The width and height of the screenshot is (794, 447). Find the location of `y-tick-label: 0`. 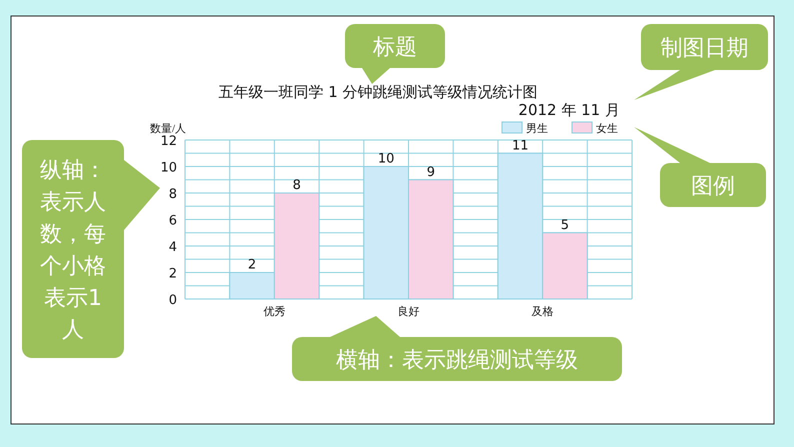

y-tick-label: 0 is located at coordinates (172, 300).